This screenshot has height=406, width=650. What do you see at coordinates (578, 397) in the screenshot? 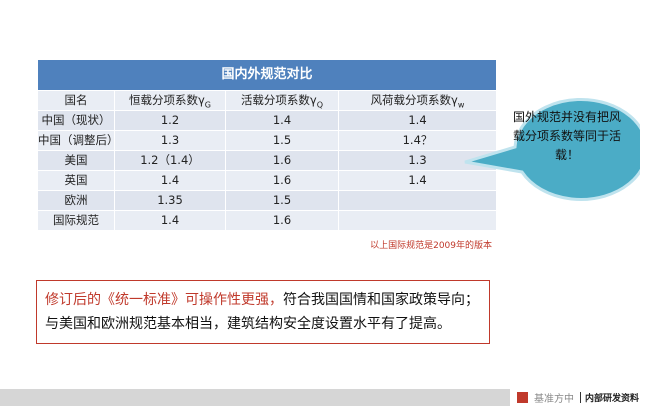
I see `footer-logo: 基准方中 内部研发资料` at bounding box center [578, 397].